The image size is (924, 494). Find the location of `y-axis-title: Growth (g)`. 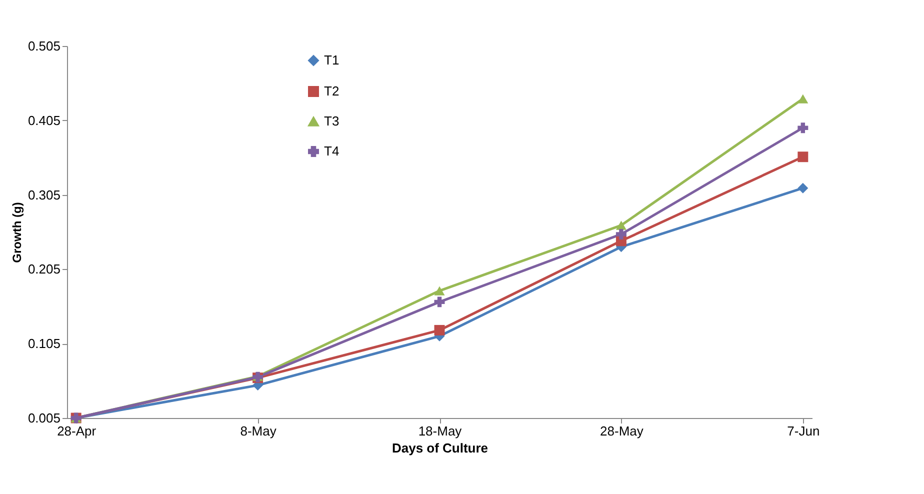

y-axis-title: Growth (g) is located at coordinates (17, 232).